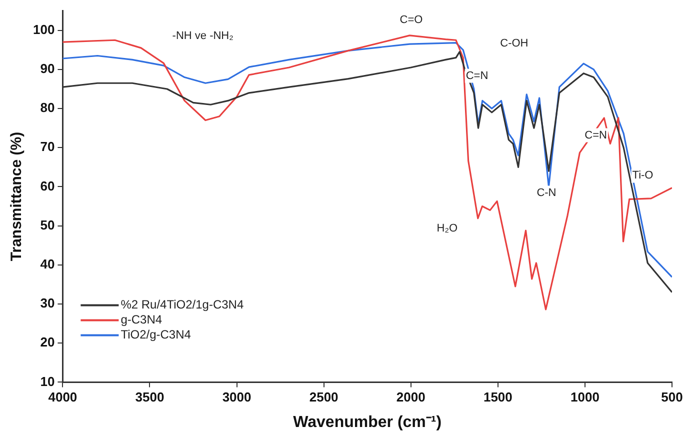  Describe the element at coordinates (546, 192) in the screenshot. I see `annotation: C-N` at that location.